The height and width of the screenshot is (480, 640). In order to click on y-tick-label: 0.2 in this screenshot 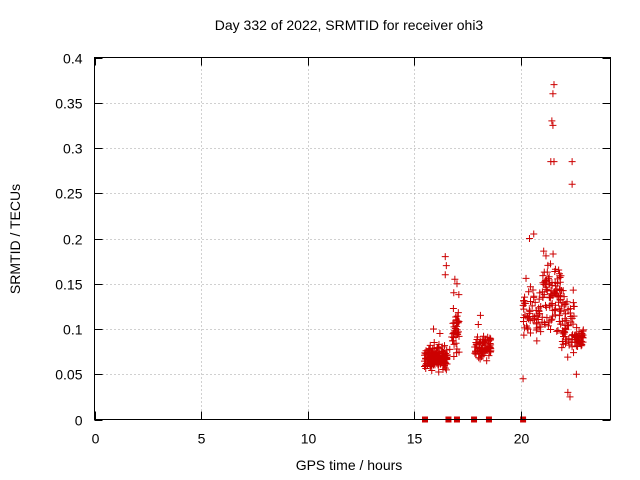, I will do `click(73, 240)`.